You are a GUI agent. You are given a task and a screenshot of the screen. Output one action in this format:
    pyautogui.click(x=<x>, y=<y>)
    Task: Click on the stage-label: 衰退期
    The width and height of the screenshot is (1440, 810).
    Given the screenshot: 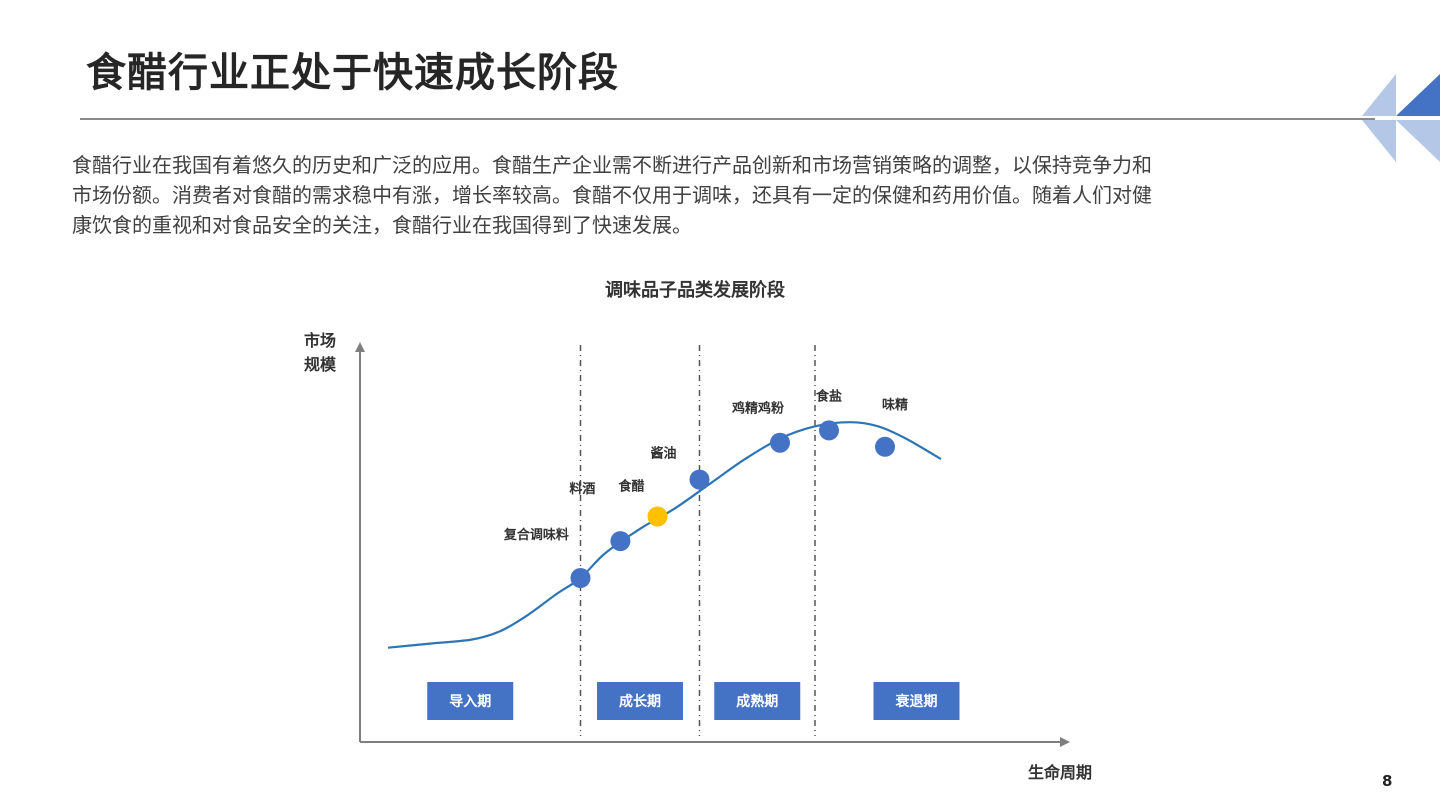 What is the action you would take?
    pyautogui.click(x=916, y=701)
    